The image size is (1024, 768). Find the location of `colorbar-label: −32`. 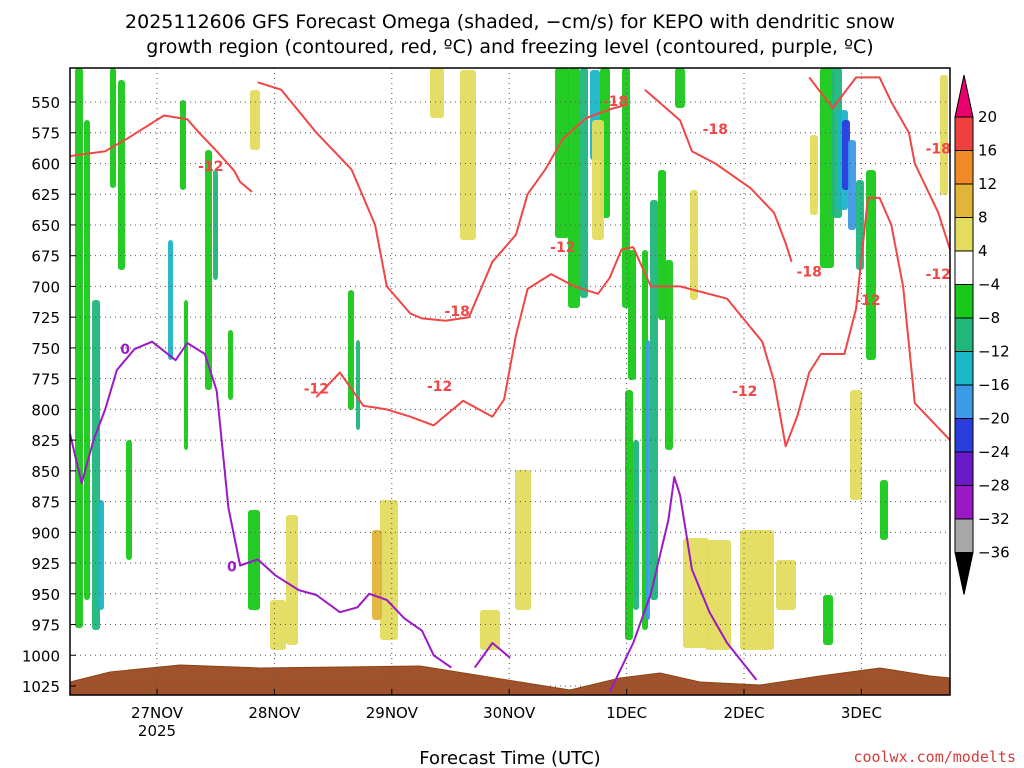

colorbar-label: −32 is located at coordinates (994, 519).